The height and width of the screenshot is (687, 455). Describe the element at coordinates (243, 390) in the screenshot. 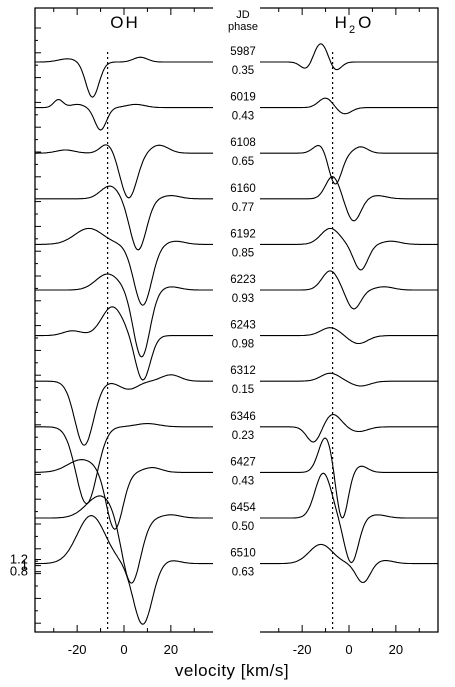

I see `epoch-phase-label: 0.15` at that location.